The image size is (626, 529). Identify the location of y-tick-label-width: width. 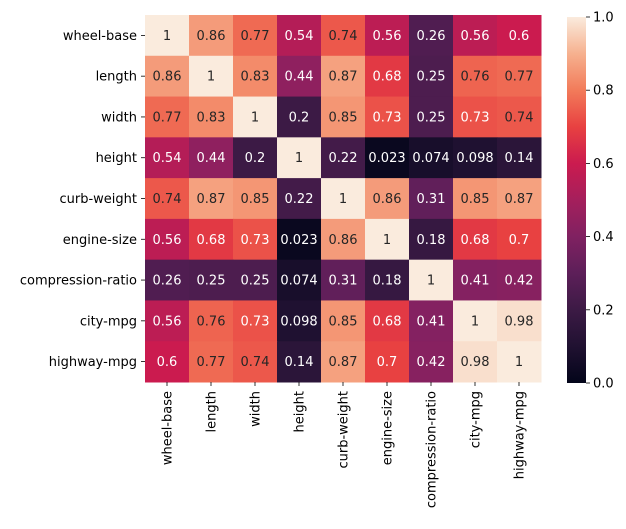
(119, 117).